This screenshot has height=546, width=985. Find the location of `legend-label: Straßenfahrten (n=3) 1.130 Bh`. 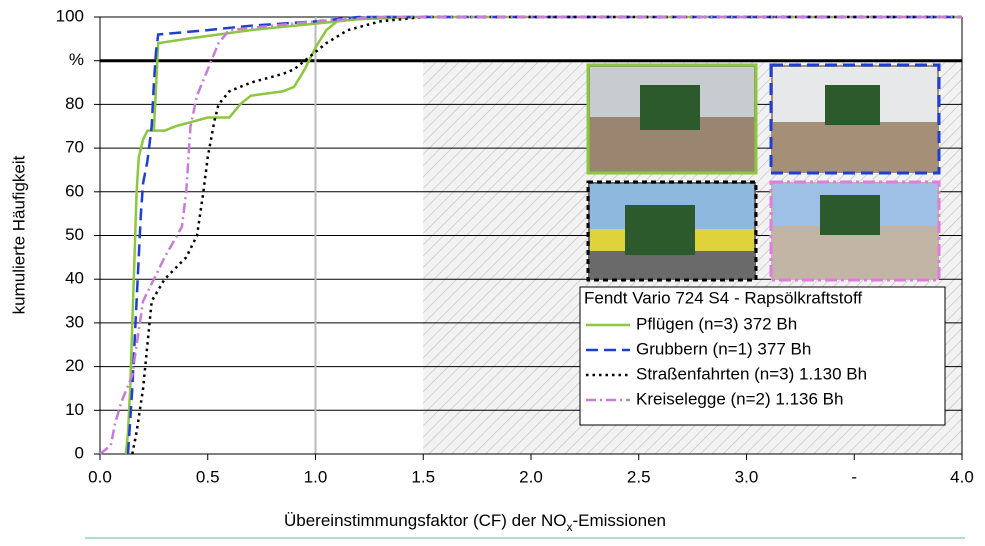

legend-label: Straßenfahrten (n=3) 1.130 Bh is located at coordinates (751, 373).